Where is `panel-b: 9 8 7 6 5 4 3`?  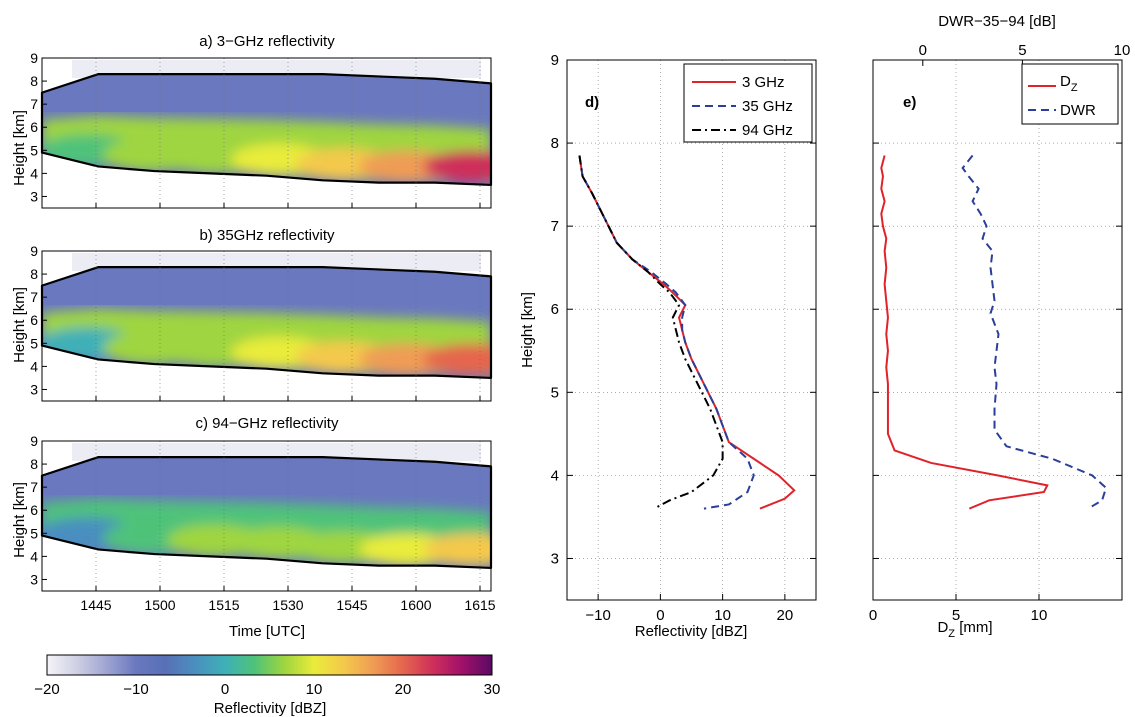 panel-b: 9 8 7 6 5 4 3 is located at coordinates (261, 322).